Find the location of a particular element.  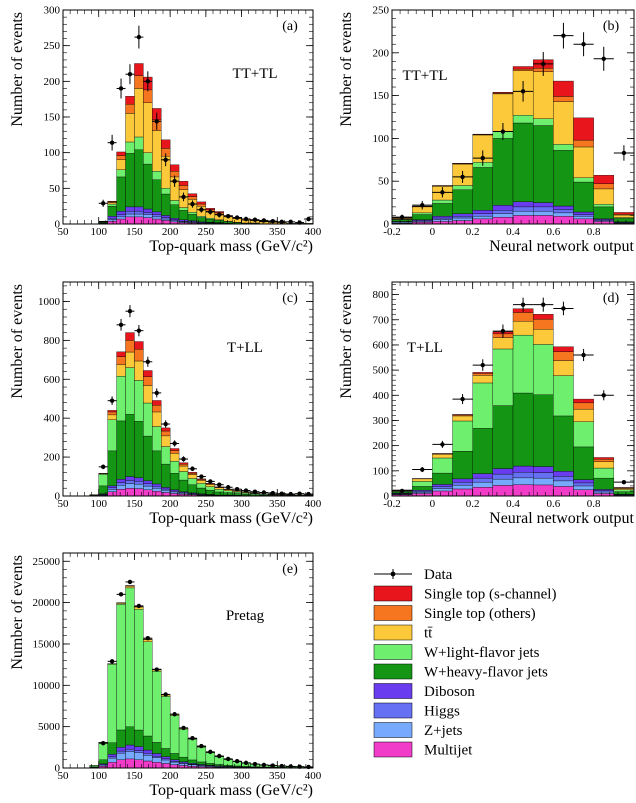

legend-item-wh: W+heavy-flavor jets is located at coordinates (460, 672).